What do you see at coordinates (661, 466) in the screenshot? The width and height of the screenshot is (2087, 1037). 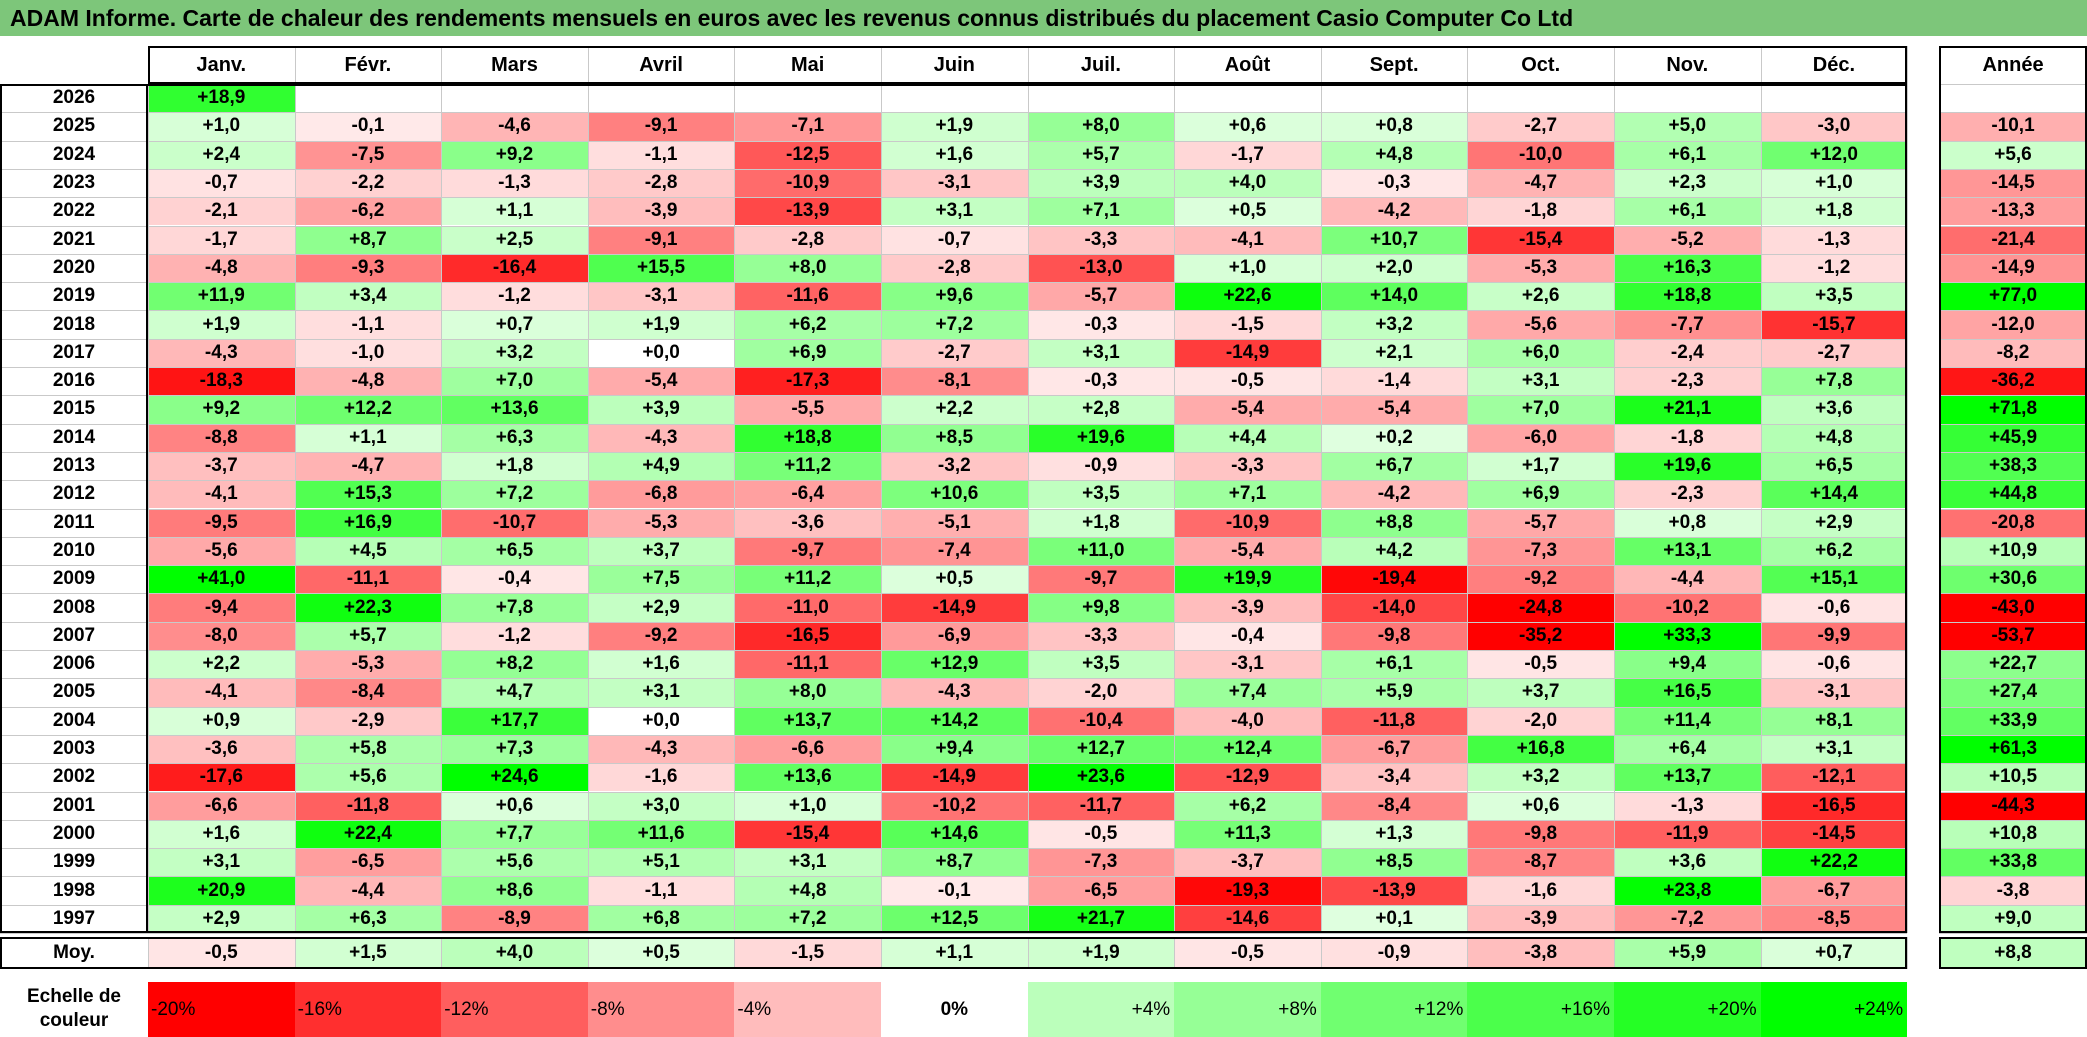 I see `heatmap-cell: +4,9` at bounding box center [661, 466].